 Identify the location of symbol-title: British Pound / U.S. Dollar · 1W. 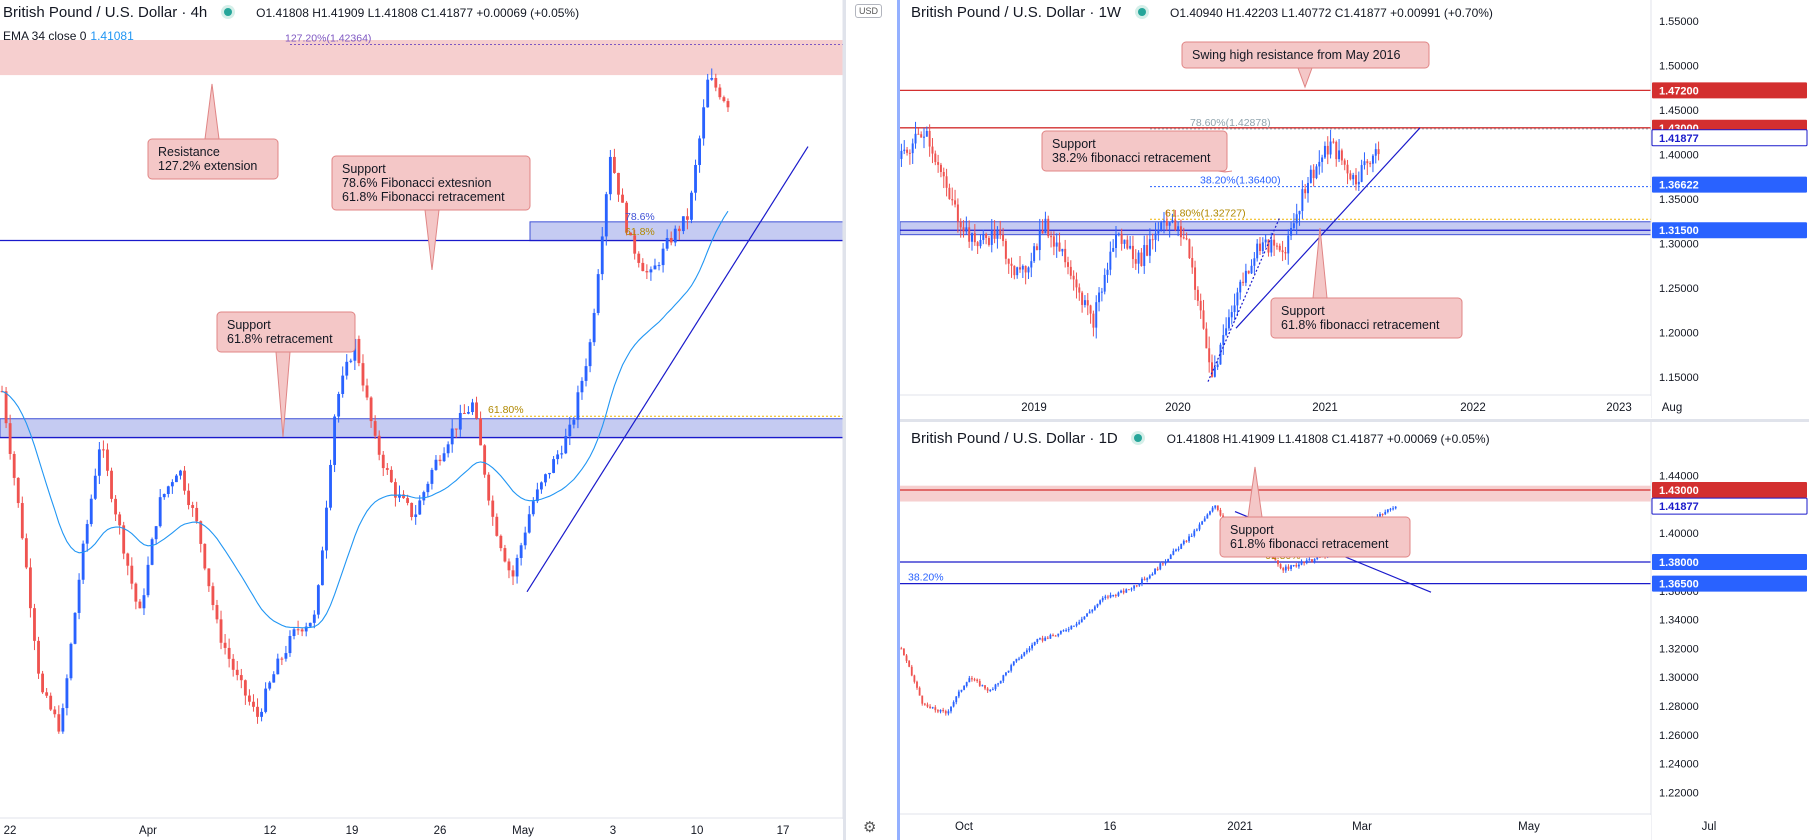
(1016, 12).